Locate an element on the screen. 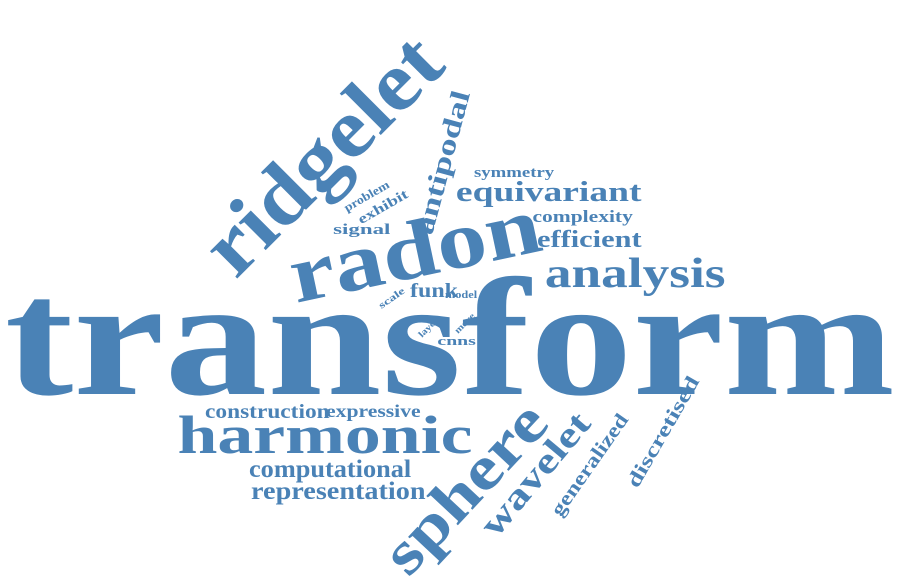 The width and height of the screenshot is (900, 581). word-funk: funk is located at coordinates (434, 291).